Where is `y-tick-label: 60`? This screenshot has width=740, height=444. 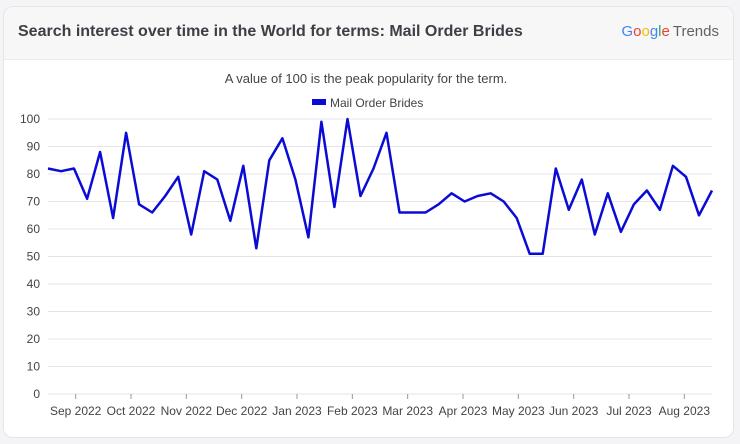
y-tick-label: 60 is located at coordinates (34, 229).